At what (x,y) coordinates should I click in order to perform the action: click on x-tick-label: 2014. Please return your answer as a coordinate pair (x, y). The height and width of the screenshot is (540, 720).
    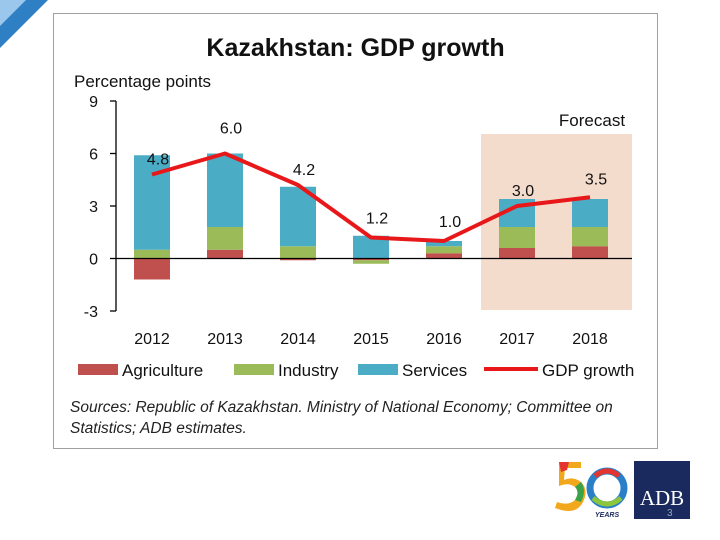
    Looking at the image, I should click on (298, 339).